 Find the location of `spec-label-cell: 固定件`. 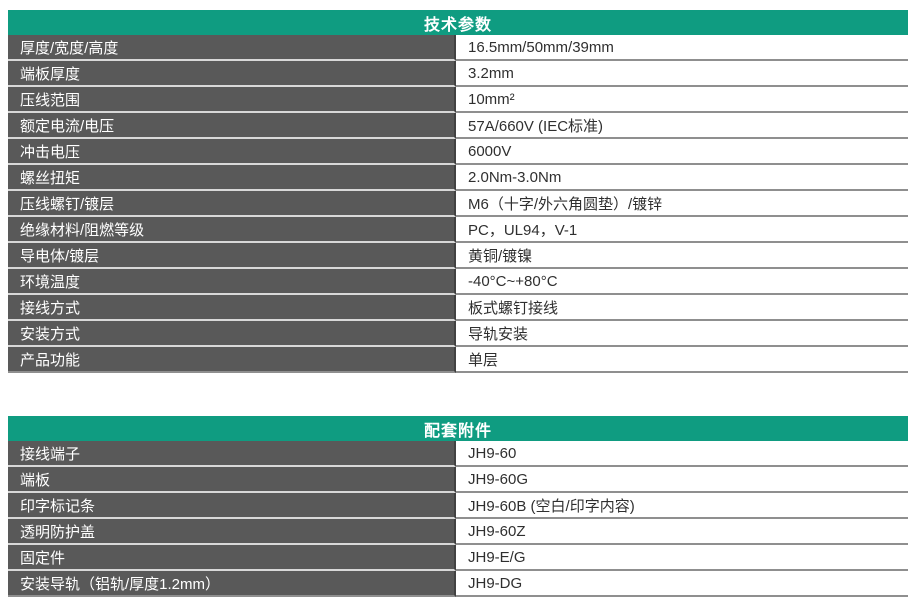

spec-label-cell: 固定件 is located at coordinates (232, 558).